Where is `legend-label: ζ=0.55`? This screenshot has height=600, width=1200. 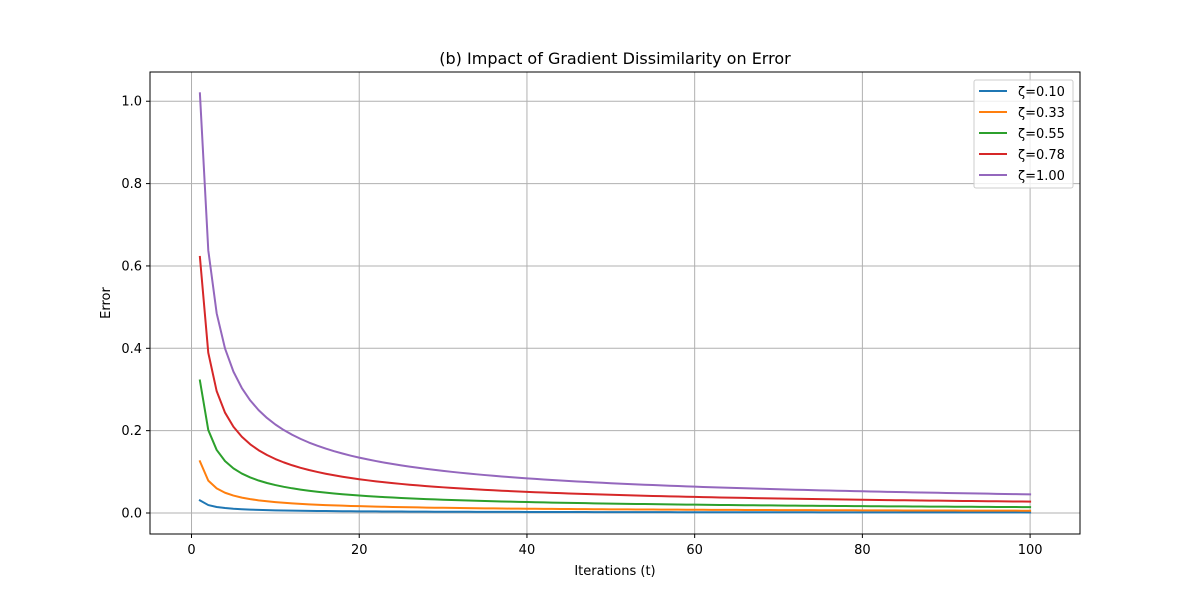
legend-label: ζ=0.55 is located at coordinates (1041, 134).